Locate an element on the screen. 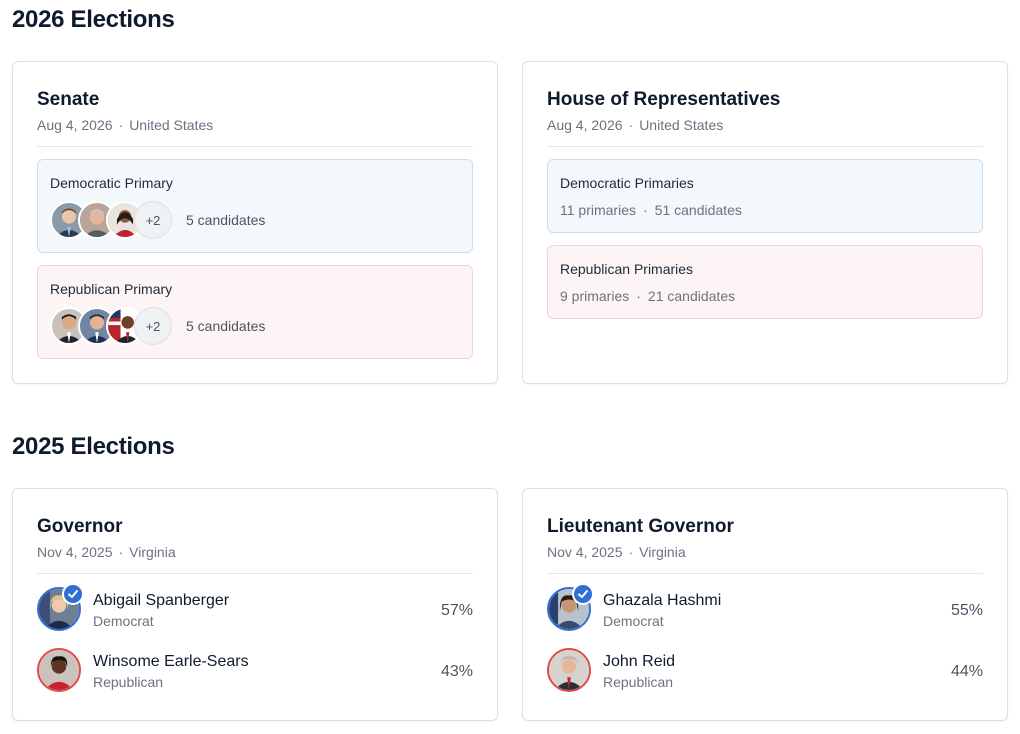 The image size is (1020, 734). section-title-2025: 2025 Elections is located at coordinates (93, 446).